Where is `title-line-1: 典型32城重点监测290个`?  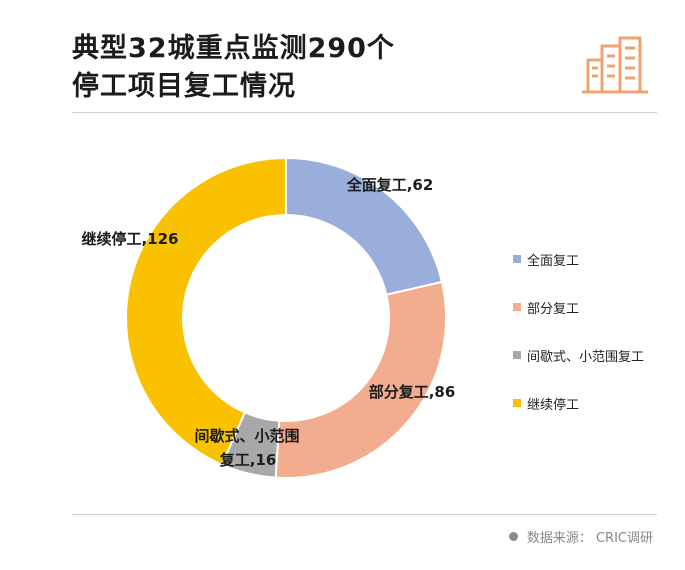
title-line-1: 典型32城重点监测290个 is located at coordinates (233, 48).